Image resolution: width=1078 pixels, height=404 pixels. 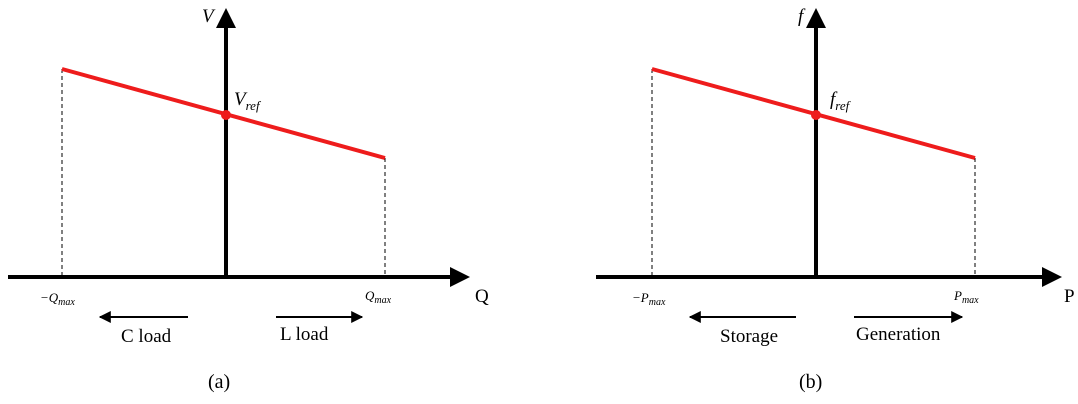 What do you see at coordinates (304, 334) in the screenshot?
I see `l-load-label: L load` at bounding box center [304, 334].